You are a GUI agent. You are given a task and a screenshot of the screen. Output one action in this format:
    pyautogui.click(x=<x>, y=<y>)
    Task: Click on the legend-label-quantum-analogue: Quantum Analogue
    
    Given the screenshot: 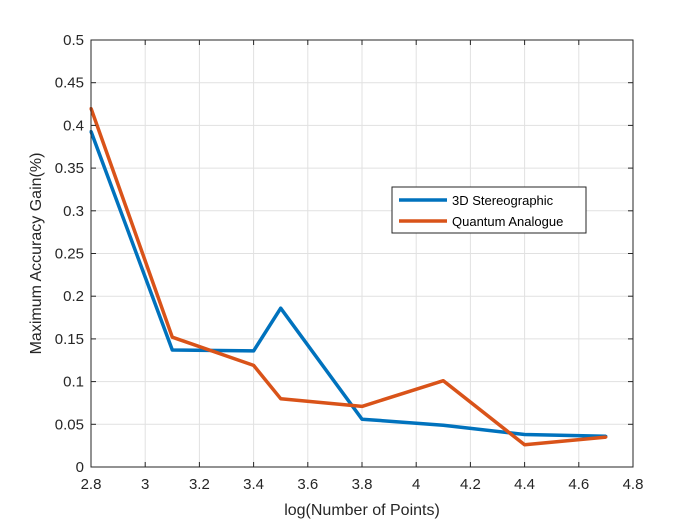 What is the action you would take?
    pyautogui.click(x=507, y=221)
    